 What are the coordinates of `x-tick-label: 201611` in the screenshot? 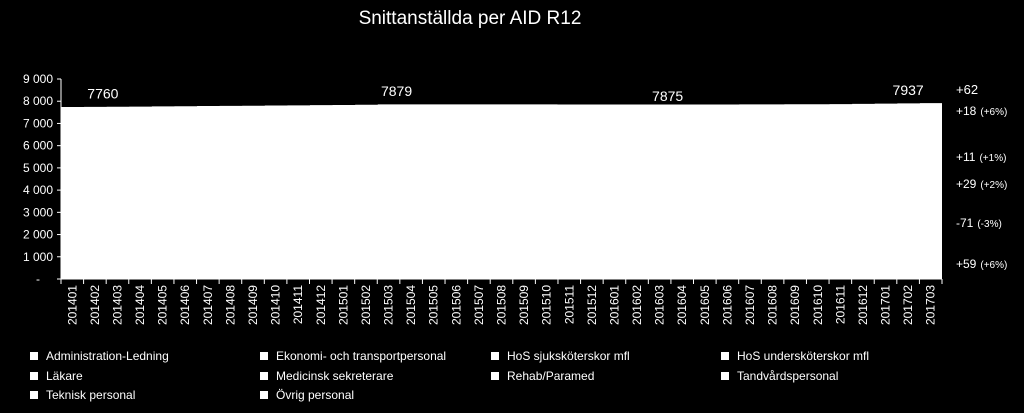 It's located at (840, 304).